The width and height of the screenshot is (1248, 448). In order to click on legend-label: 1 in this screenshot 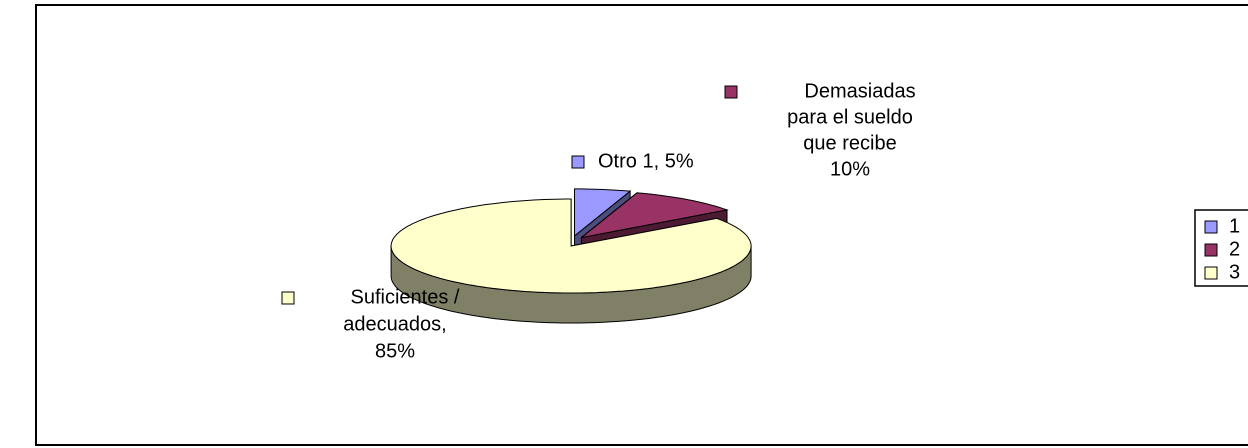, I will do `click(1234, 226)`.